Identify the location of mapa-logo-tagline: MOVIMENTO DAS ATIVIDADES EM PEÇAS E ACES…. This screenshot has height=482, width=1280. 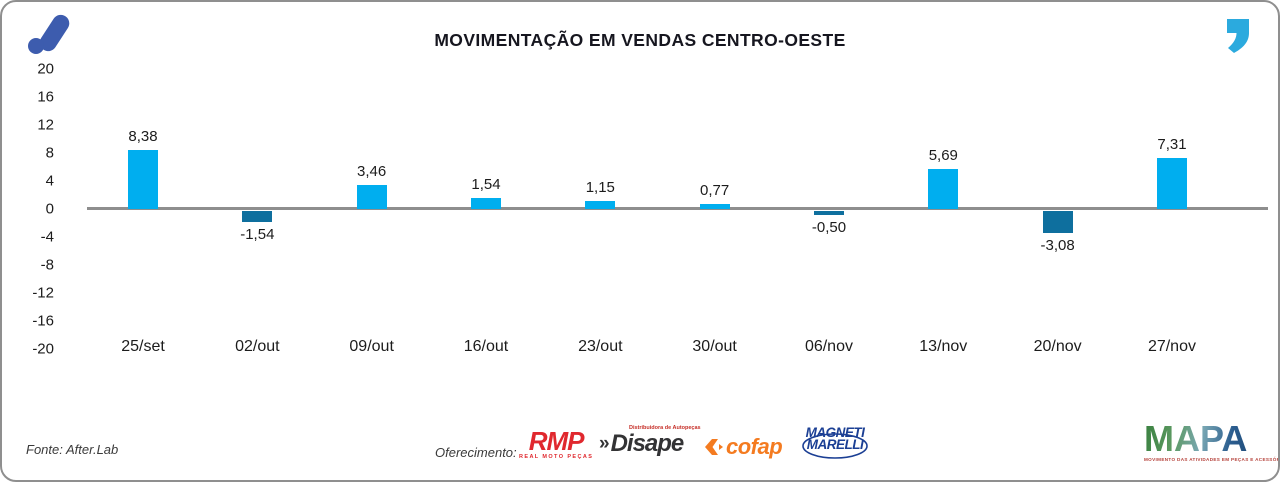
(1212, 459).